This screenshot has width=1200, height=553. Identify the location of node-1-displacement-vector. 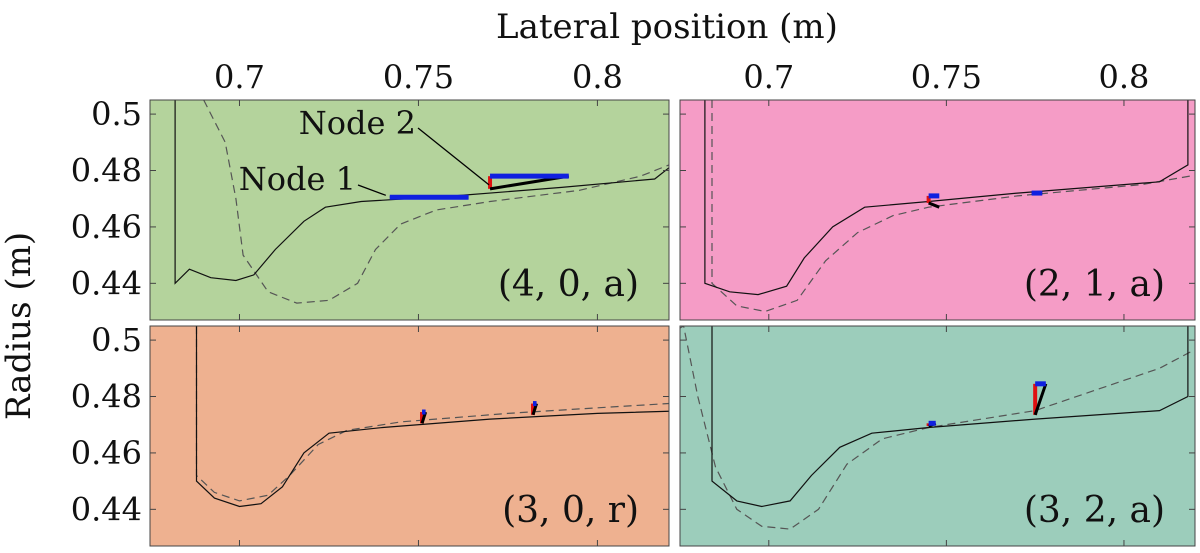
(934, 205).